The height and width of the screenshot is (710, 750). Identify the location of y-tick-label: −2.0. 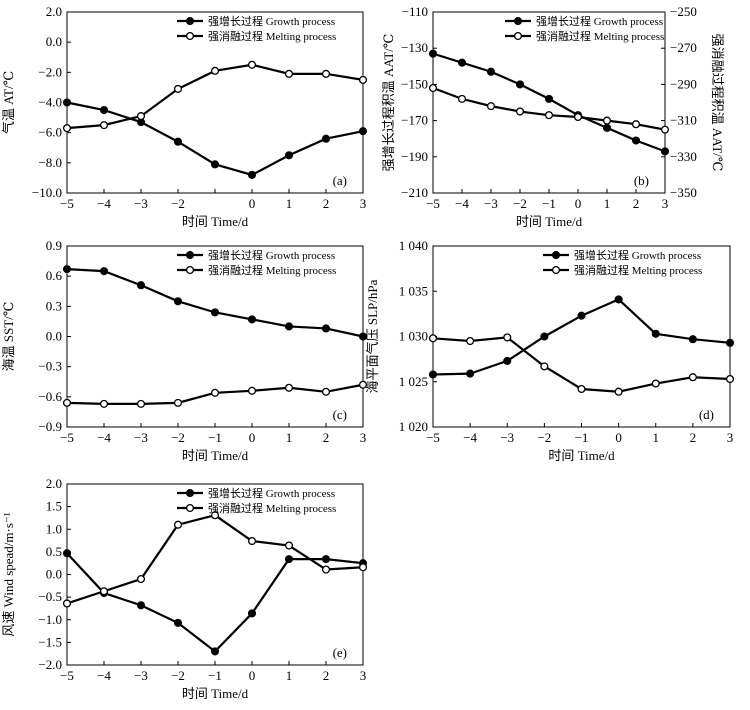
(50, 664).